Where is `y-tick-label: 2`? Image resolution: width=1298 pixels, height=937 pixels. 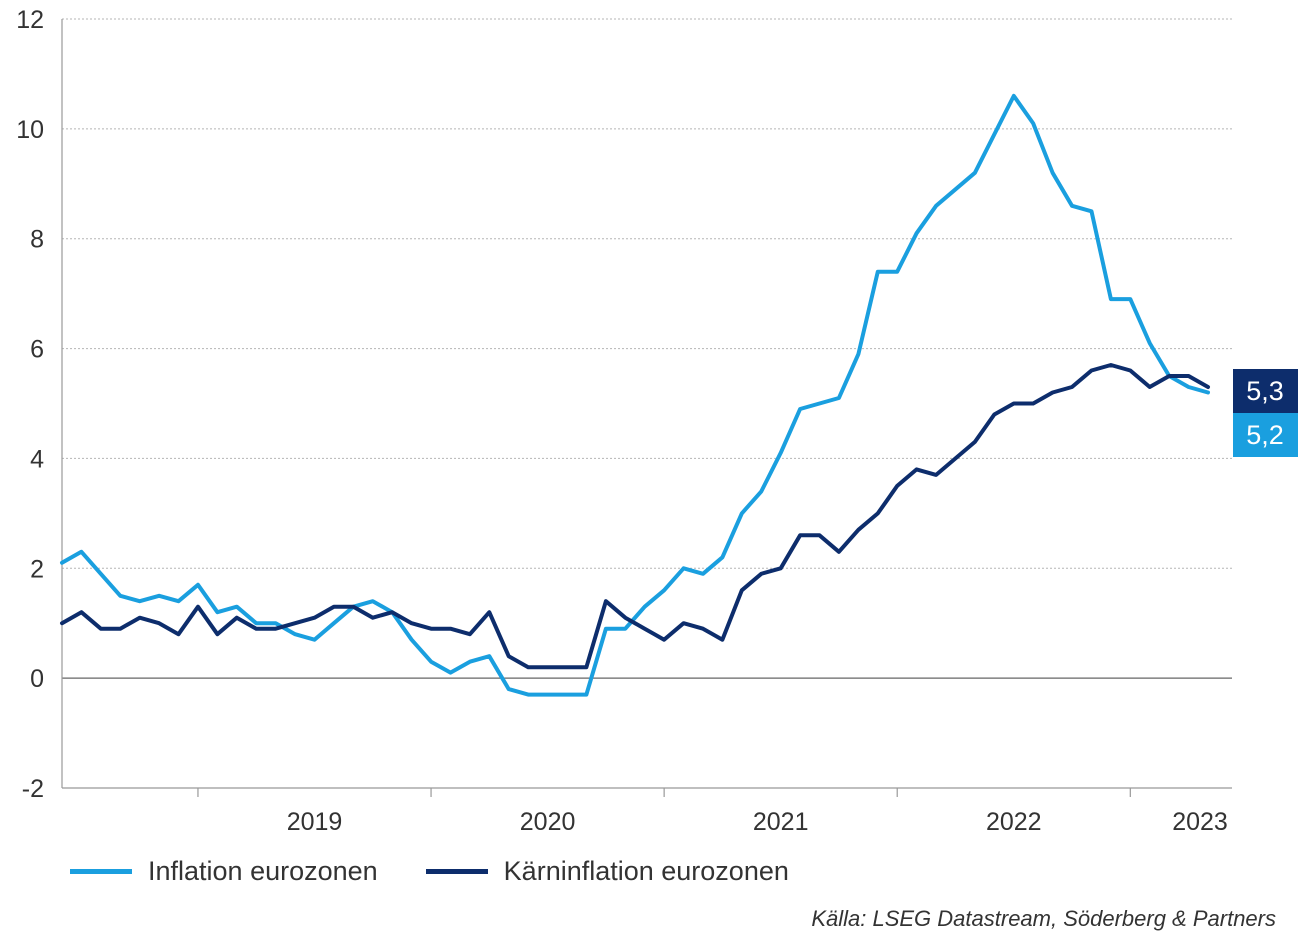
y-tick-label: 2 is located at coordinates (37, 569).